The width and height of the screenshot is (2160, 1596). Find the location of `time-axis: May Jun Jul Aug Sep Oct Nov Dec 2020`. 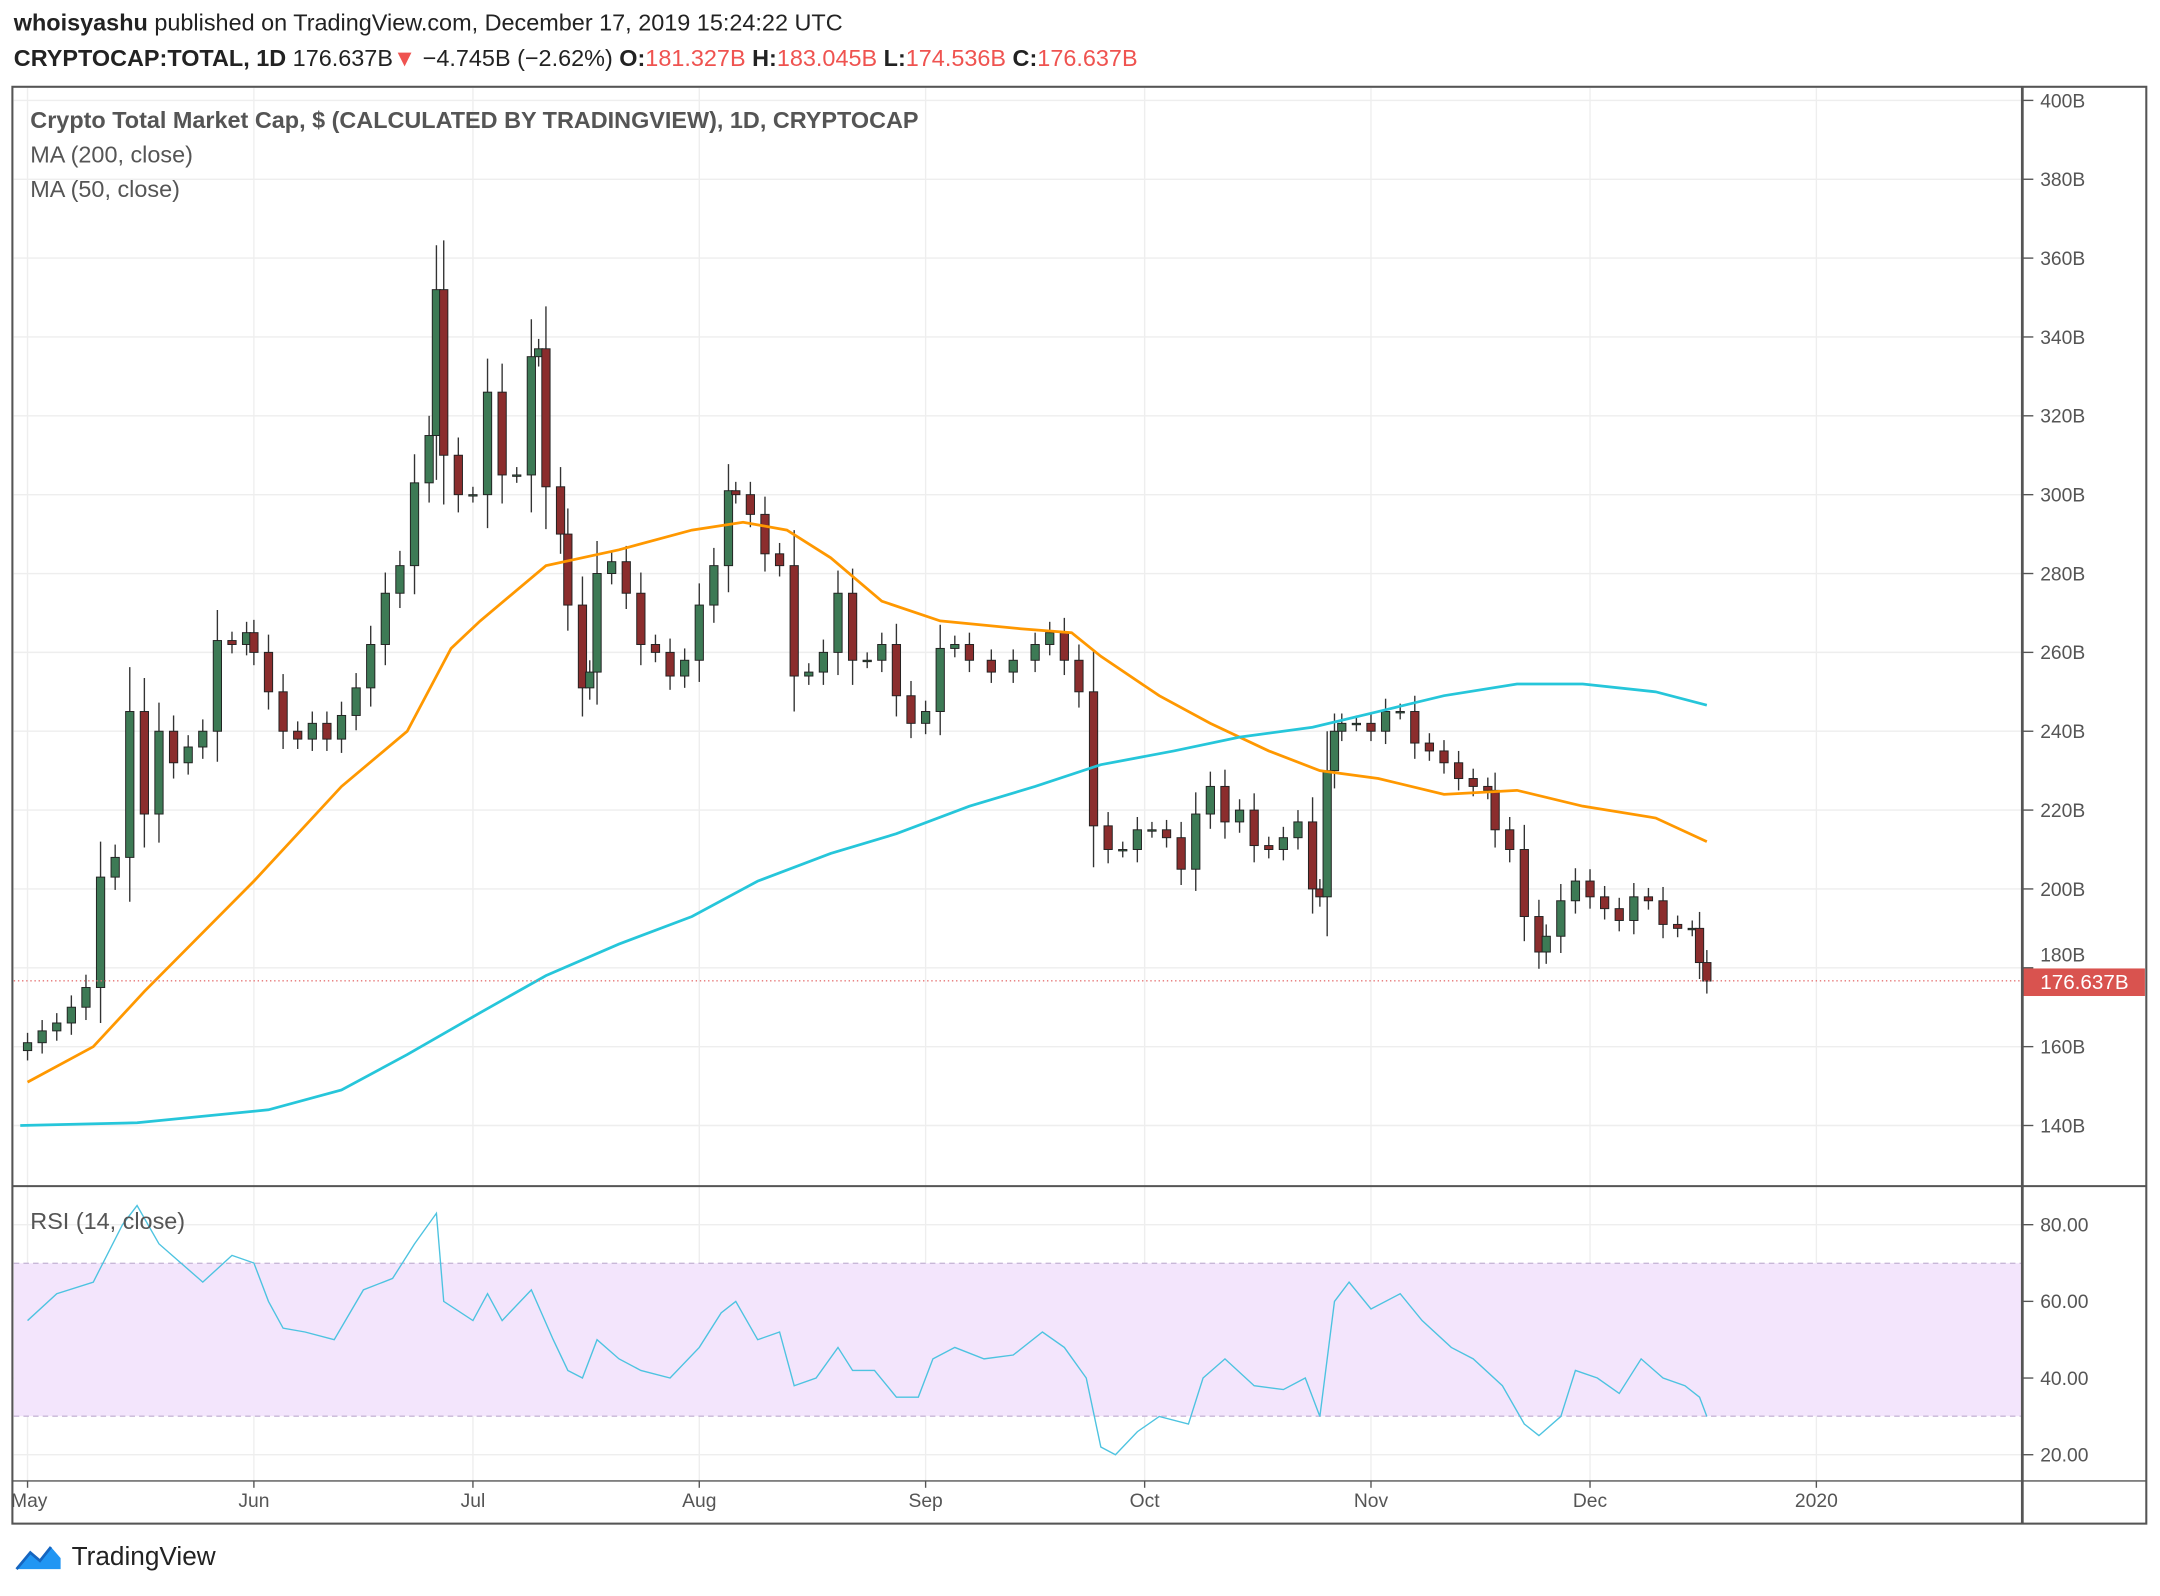

time-axis: May Jun Jul Aug Sep Oct Nov Dec 2020 is located at coordinates (924, 1496).